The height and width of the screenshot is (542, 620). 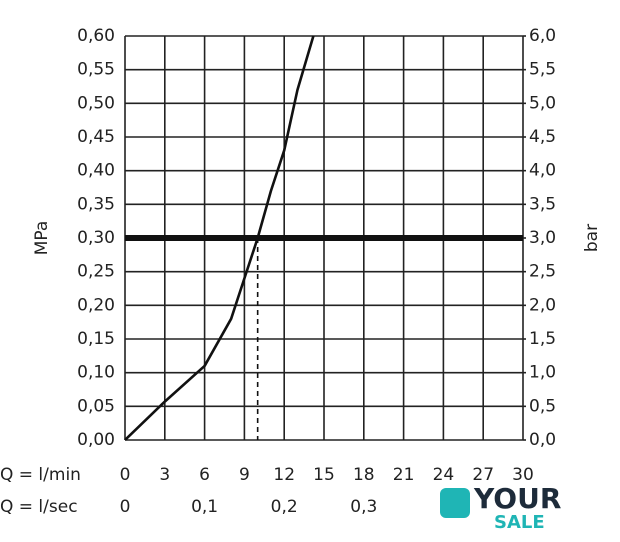 What do you see at coordinates (542, 103) in the screenshot?
I see `y2-tick-label: 5,0` at bounding box center [542, 103].